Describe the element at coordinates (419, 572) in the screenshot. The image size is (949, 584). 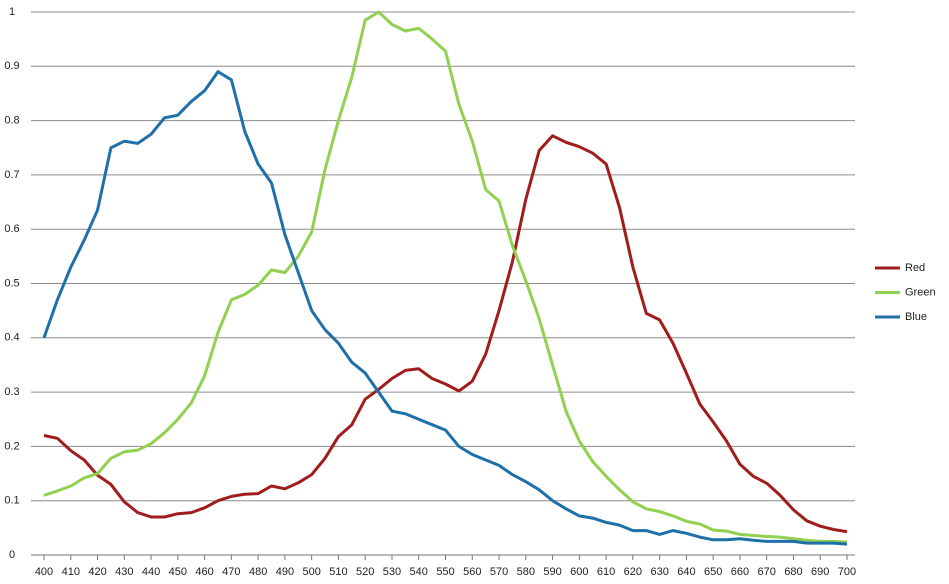
I see `x-tick-label: 540` at that location.